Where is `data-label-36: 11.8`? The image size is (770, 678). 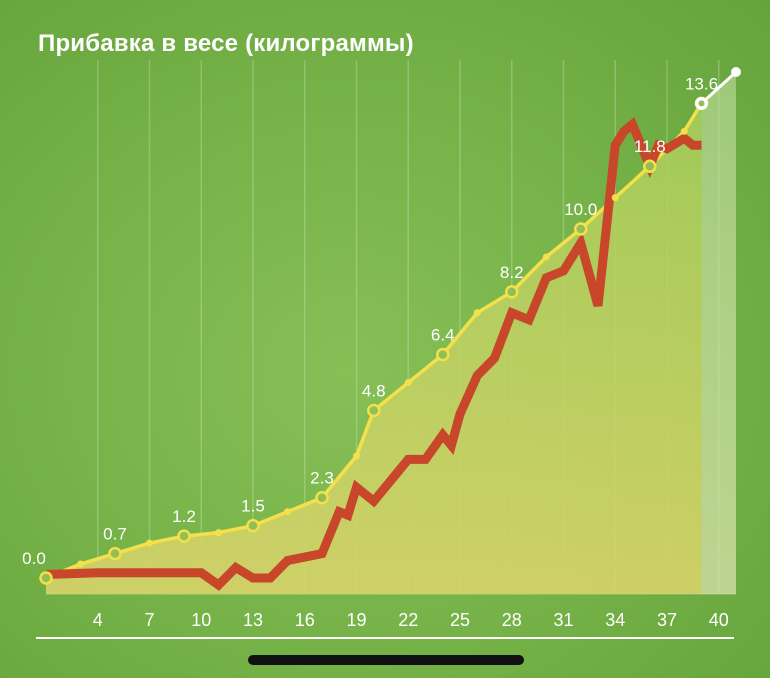 data-label-36: 11.8 is located at coordinates (650, 146).